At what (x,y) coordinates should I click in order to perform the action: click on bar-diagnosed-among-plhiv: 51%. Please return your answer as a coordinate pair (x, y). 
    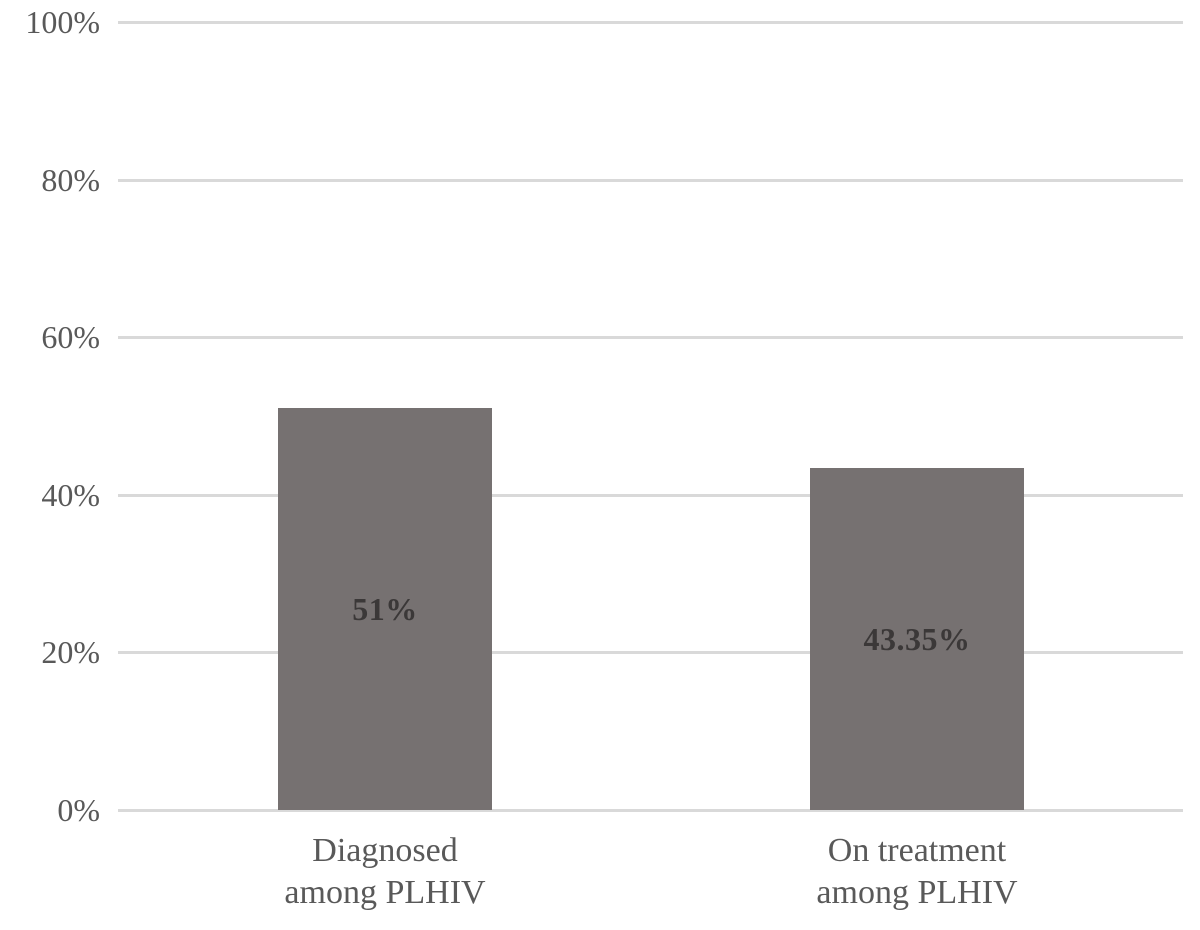
    Looking at the image, I should click on (385, 609).